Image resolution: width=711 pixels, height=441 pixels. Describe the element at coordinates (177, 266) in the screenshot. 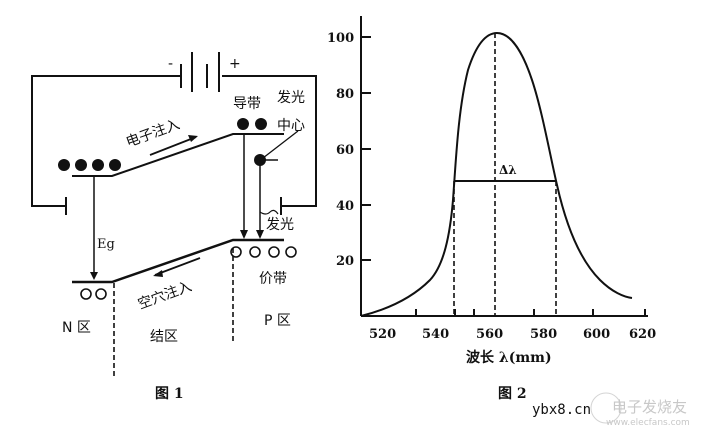

I see `hole-injection-arrow` at that location.